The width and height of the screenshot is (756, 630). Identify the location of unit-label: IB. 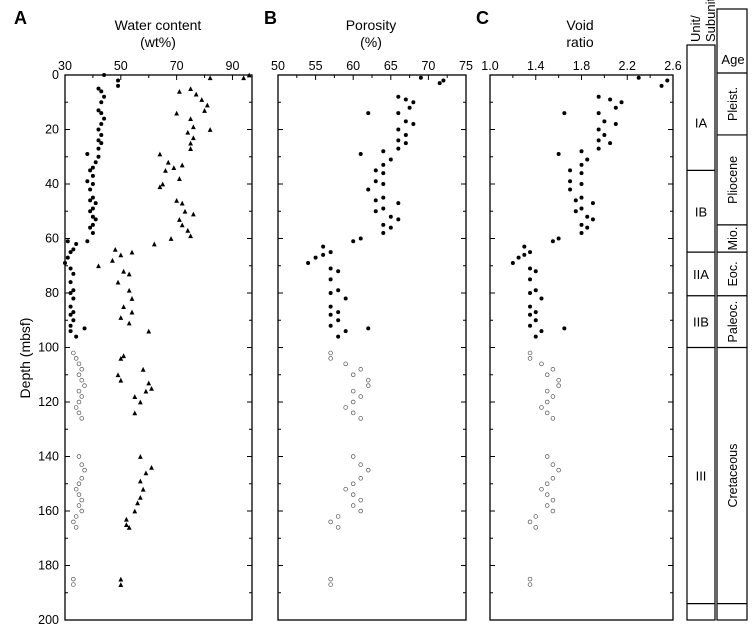
(701, 211).